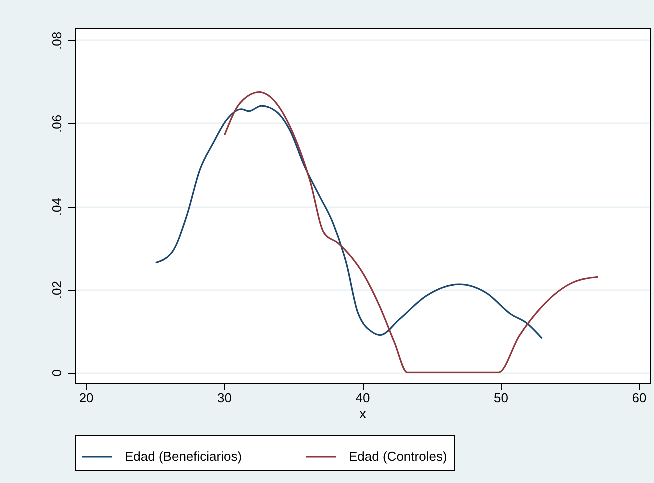  What do you see at coordinates (363, 414) in the screenshot?
I see `x-axis-title: x` at bounding box center [363, 414].